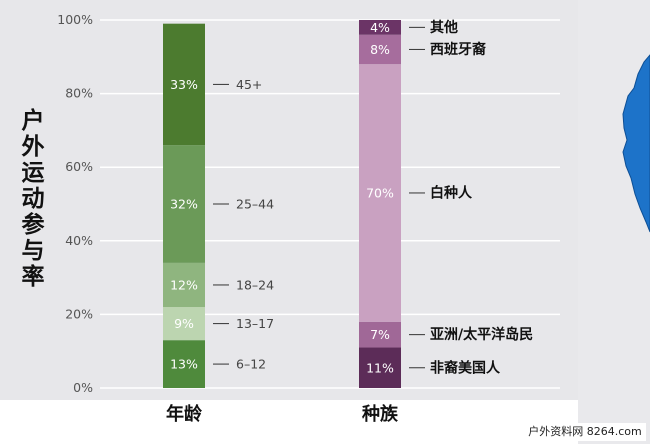  I want to click on segment-value-label: 70%, so click(380, 192).